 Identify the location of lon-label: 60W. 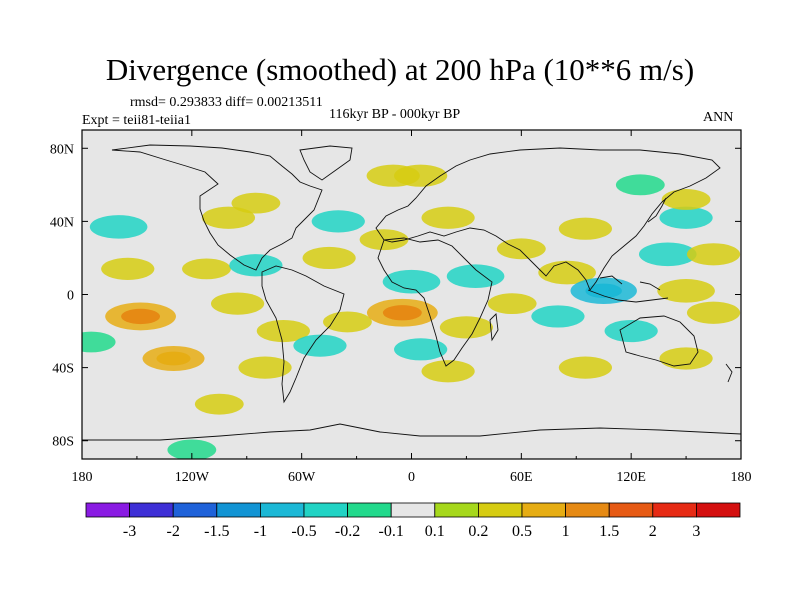
(302, 477).